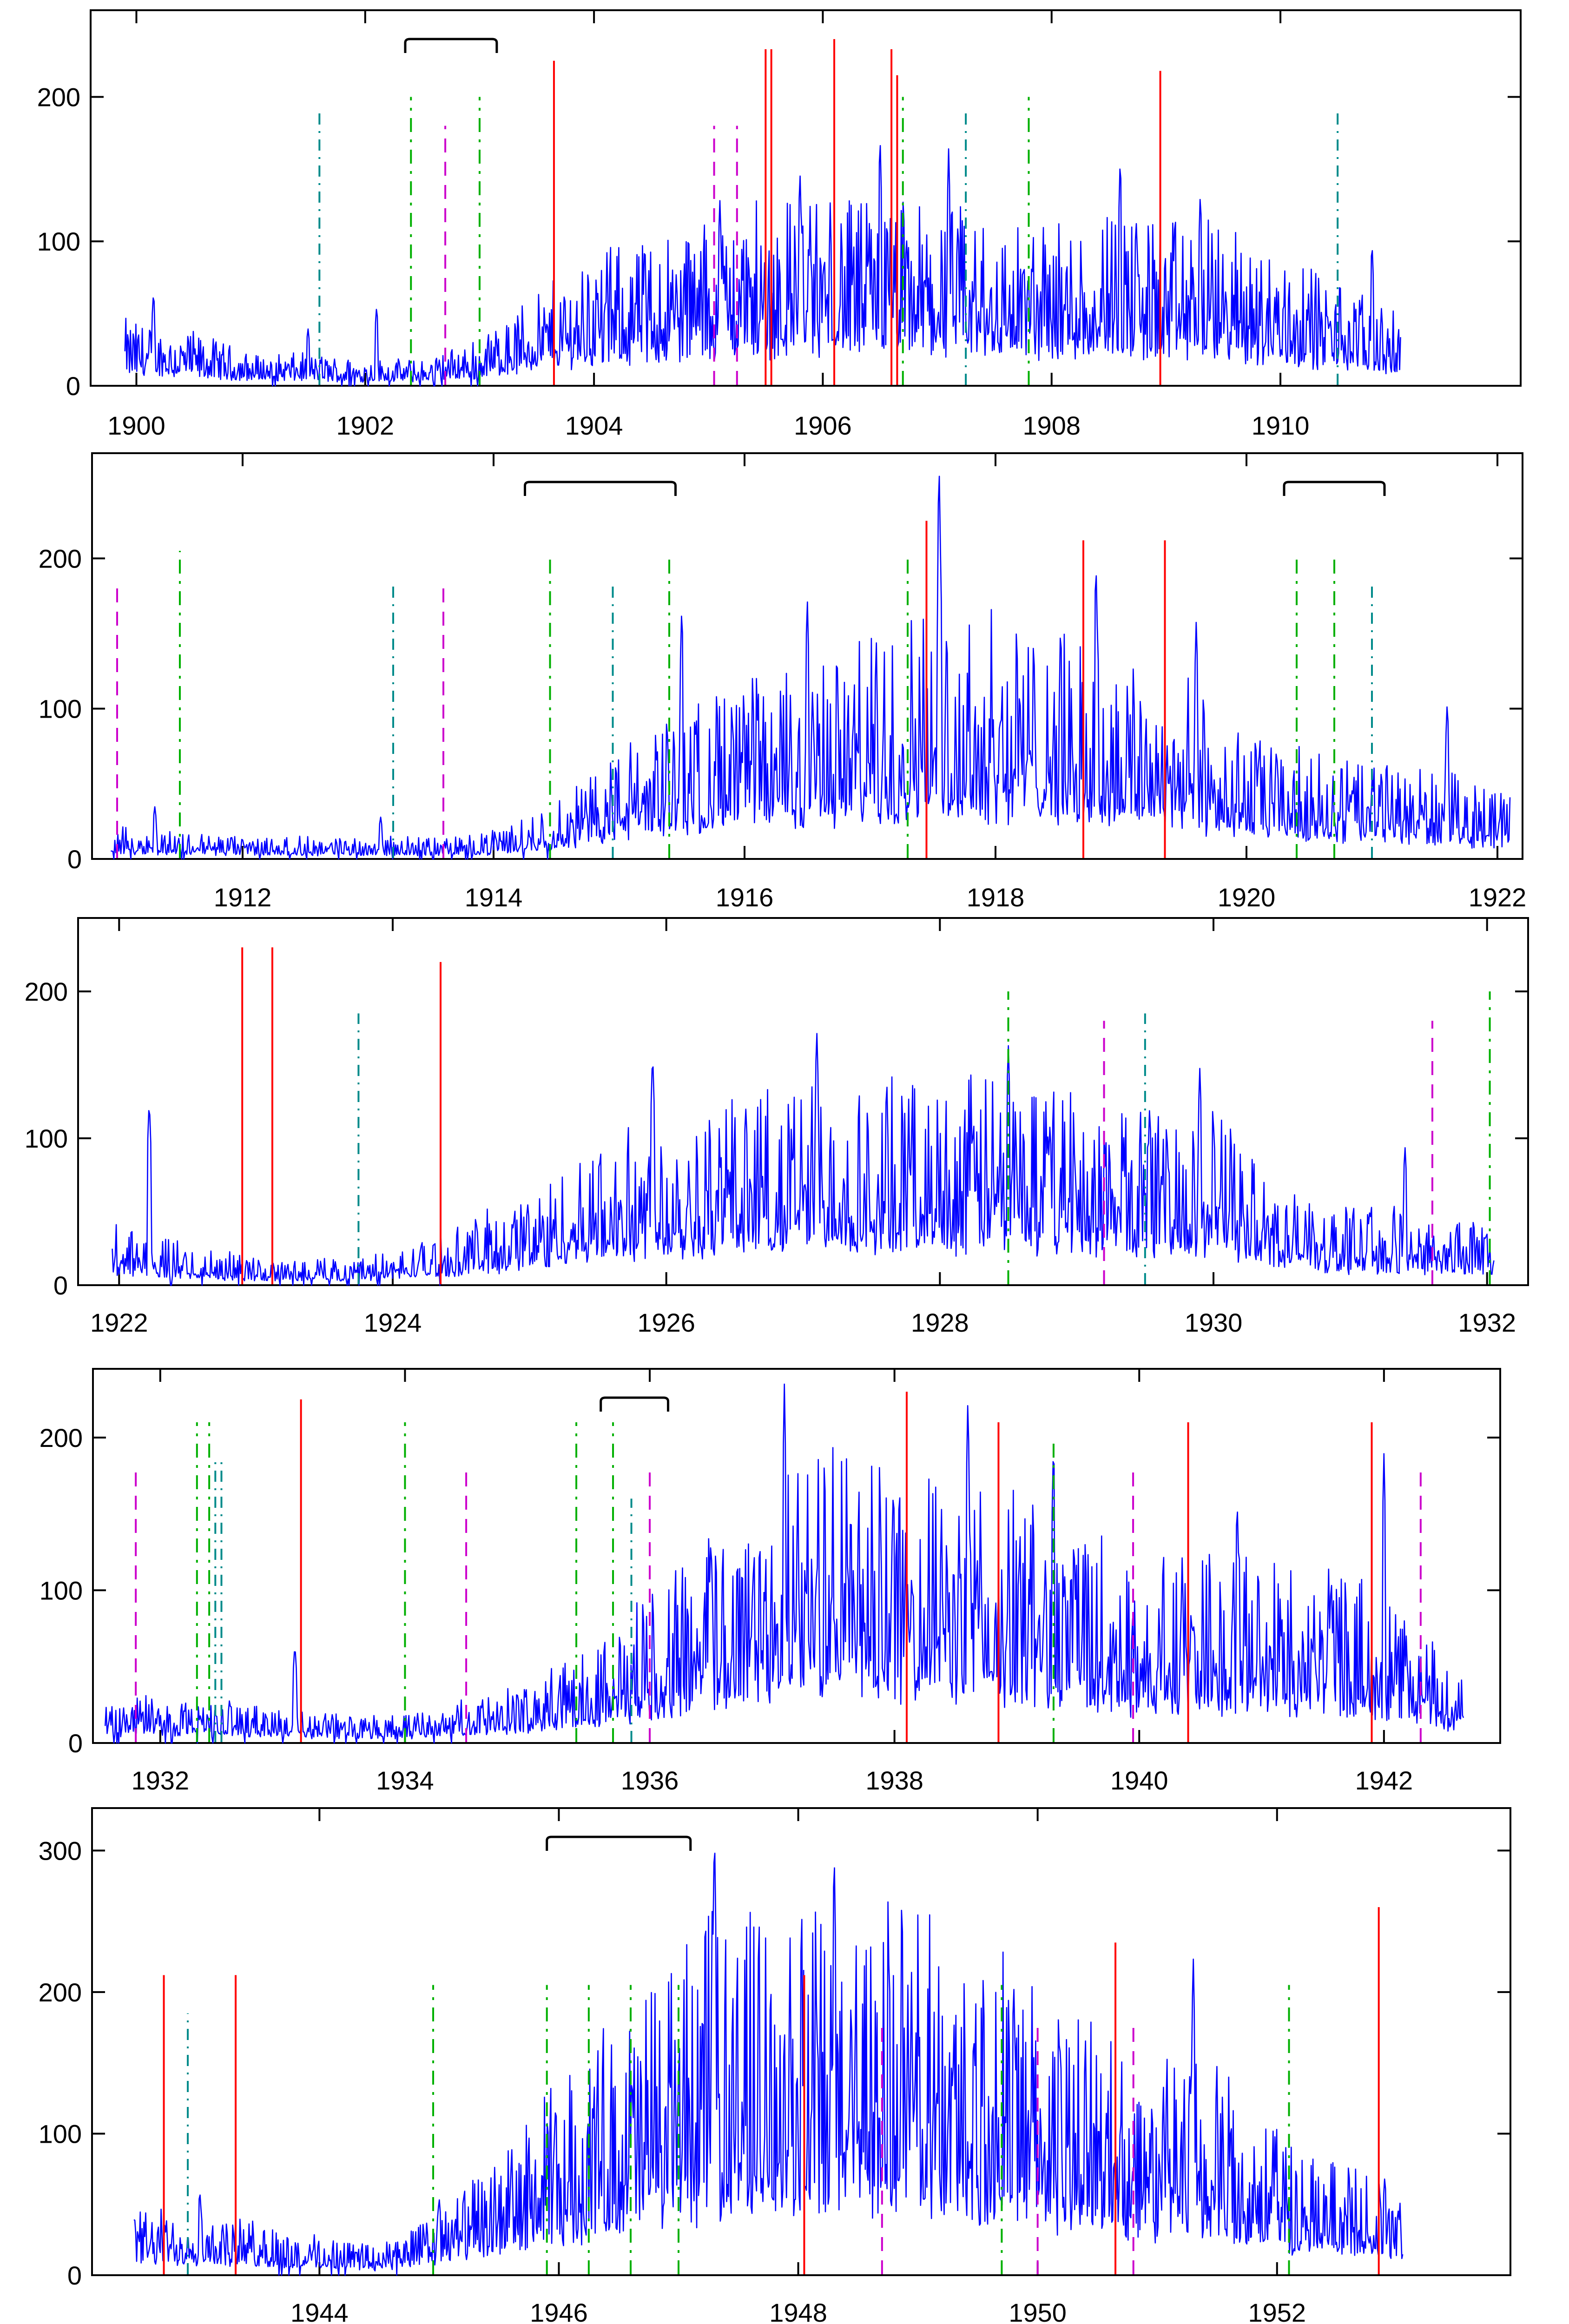  I want to click on x-tick-label: 1934, so click(405, 1780).